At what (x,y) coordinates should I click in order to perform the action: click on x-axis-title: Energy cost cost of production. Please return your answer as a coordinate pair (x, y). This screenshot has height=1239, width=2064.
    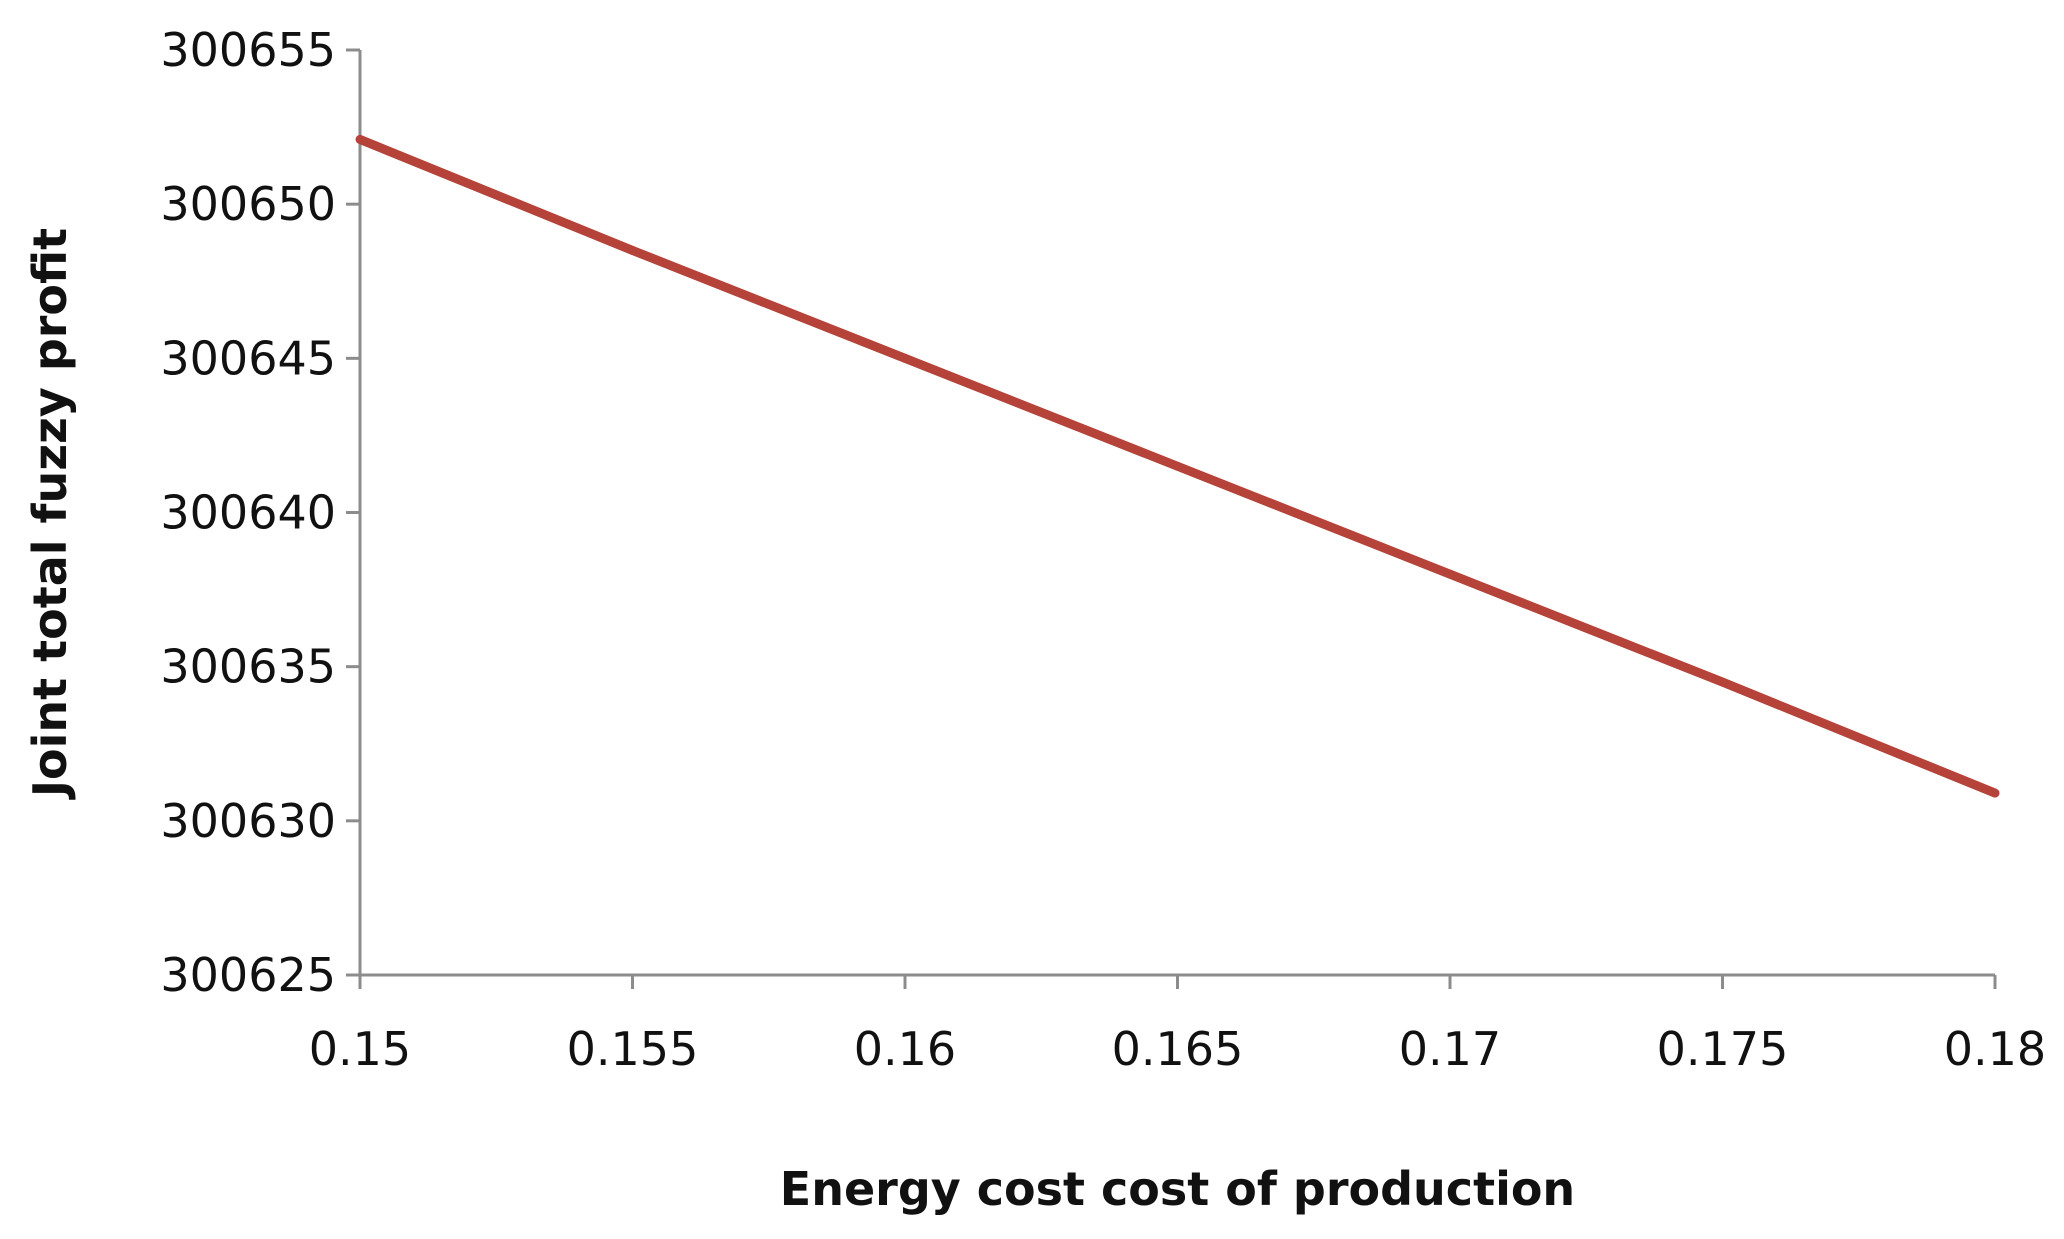
    Looking at the image, I should click on (1177, 1189).